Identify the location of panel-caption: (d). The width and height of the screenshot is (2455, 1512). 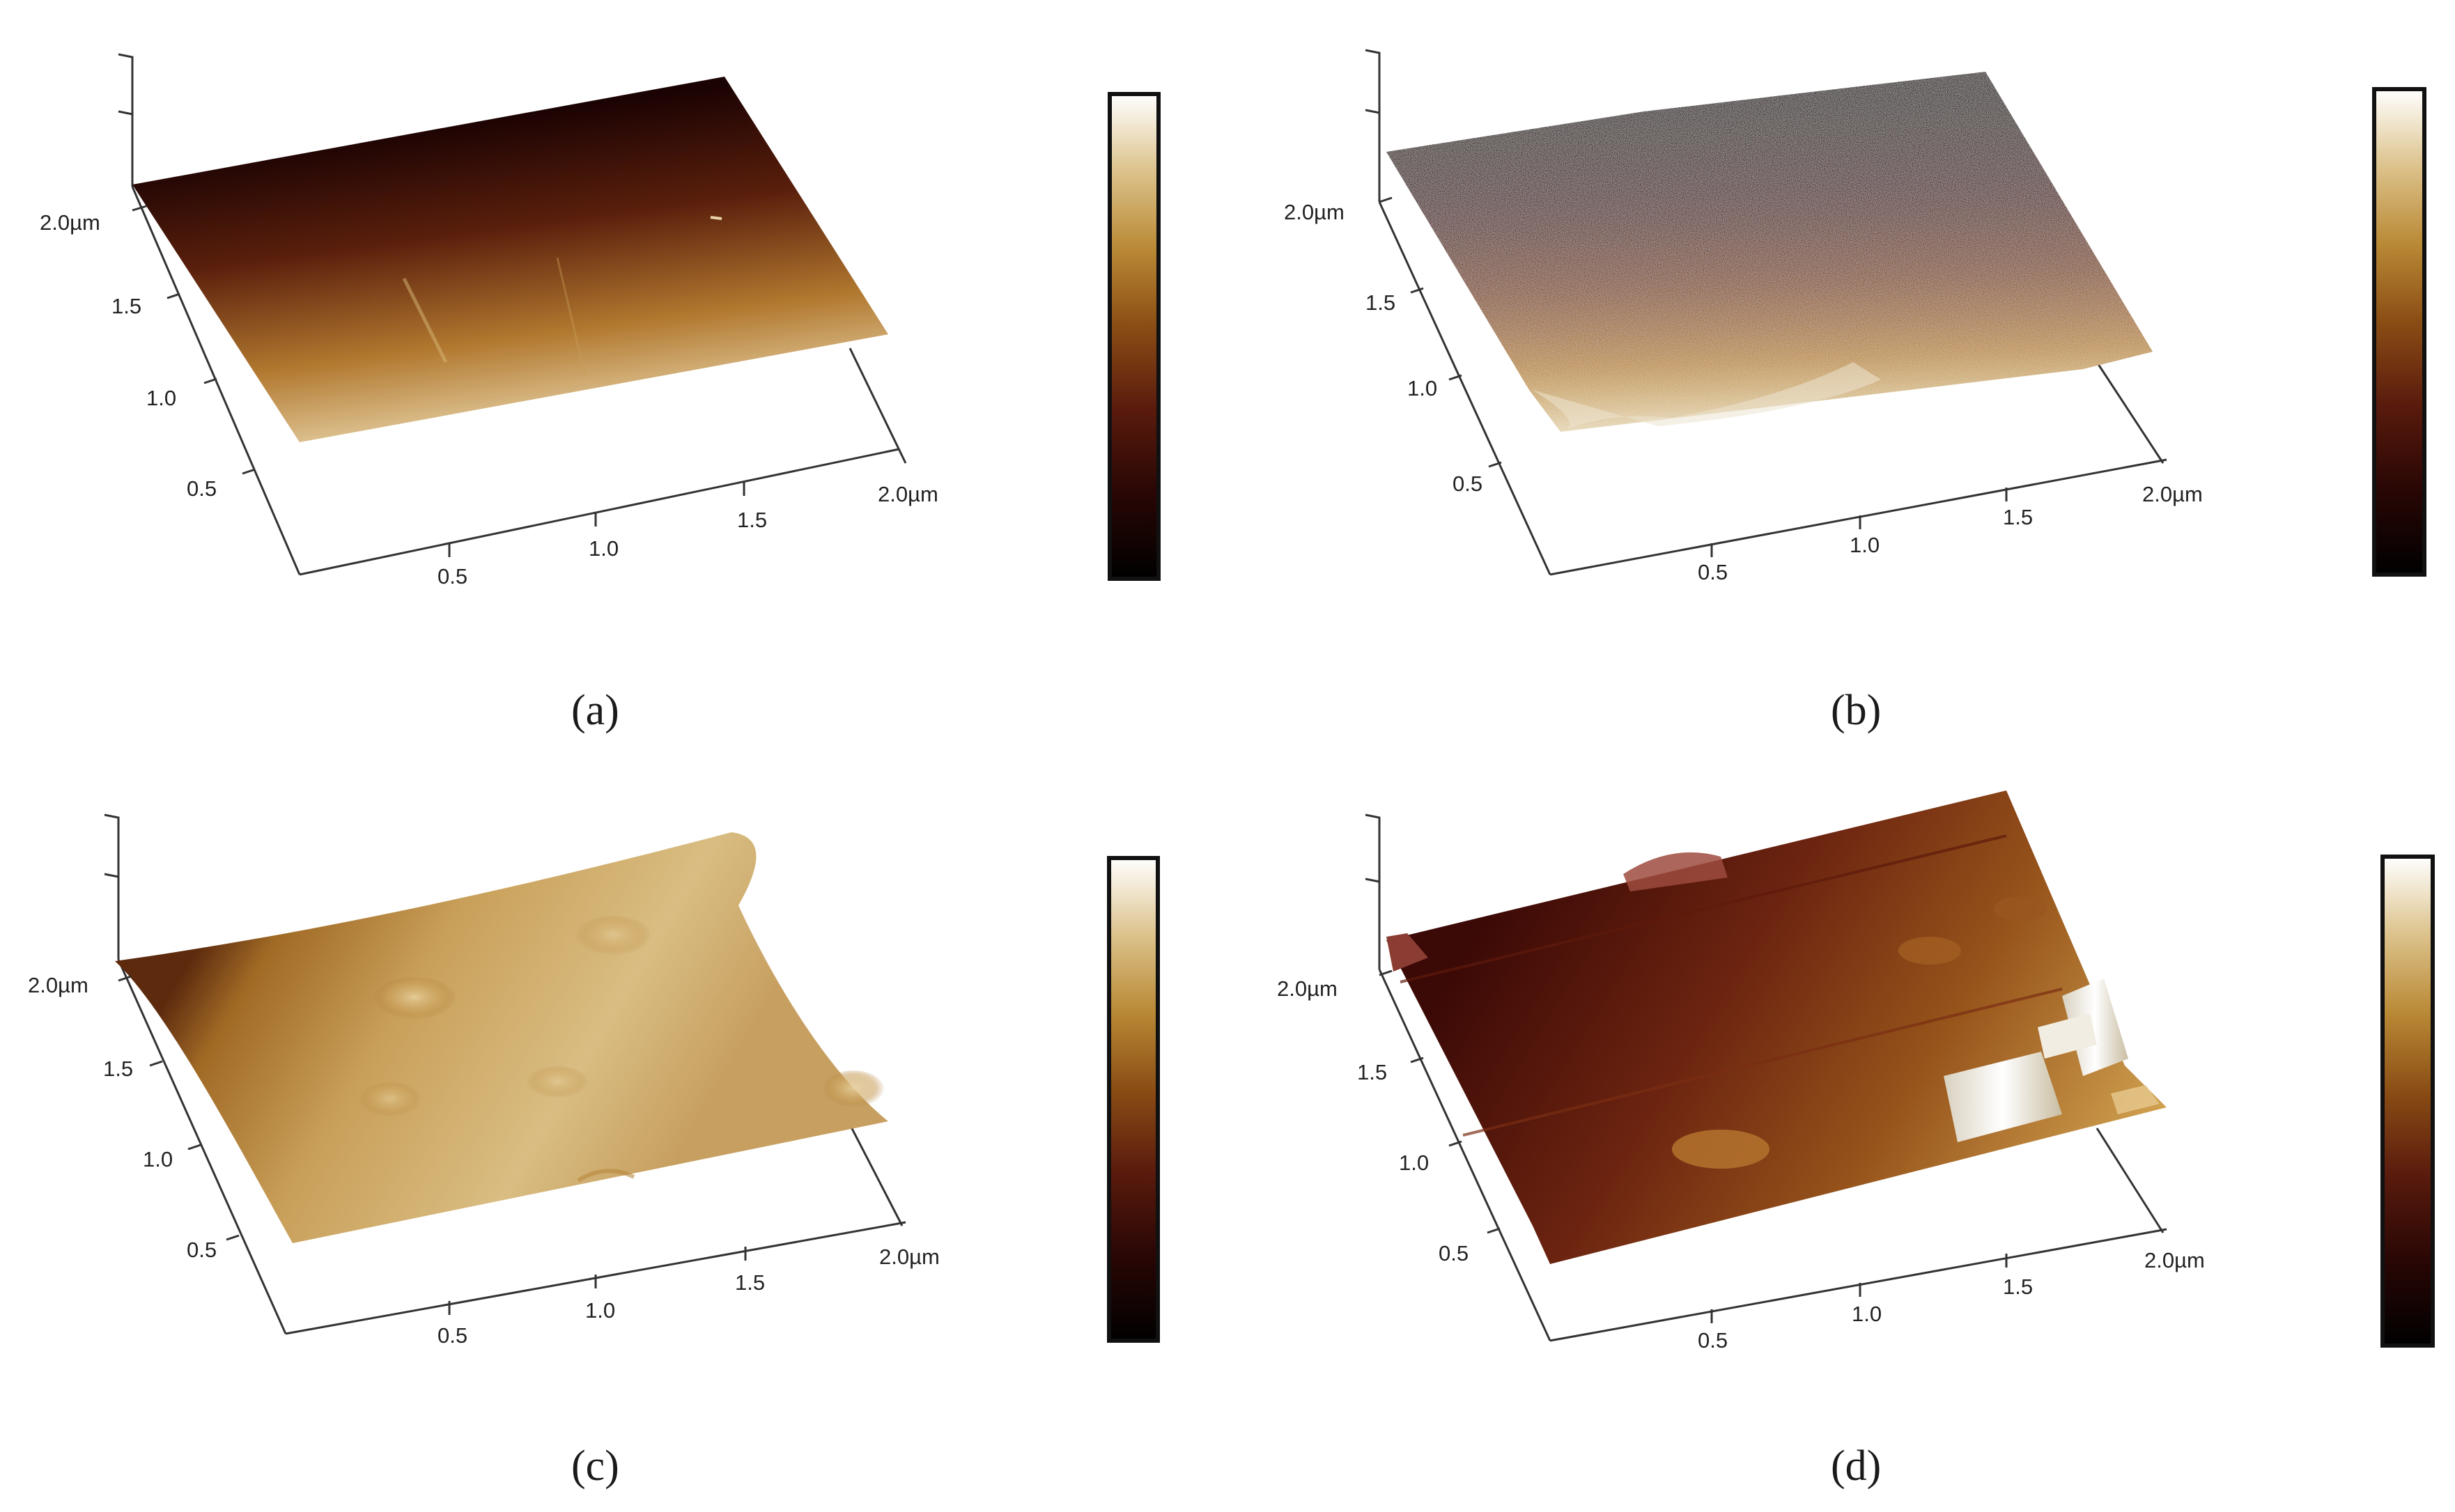
(1856, 1466).